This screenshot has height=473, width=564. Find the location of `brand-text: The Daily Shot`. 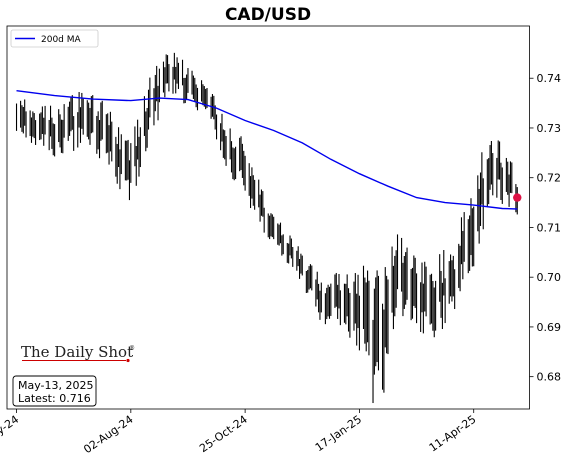

brand-text: The Daily Shot is located at coordinates (77, 352).